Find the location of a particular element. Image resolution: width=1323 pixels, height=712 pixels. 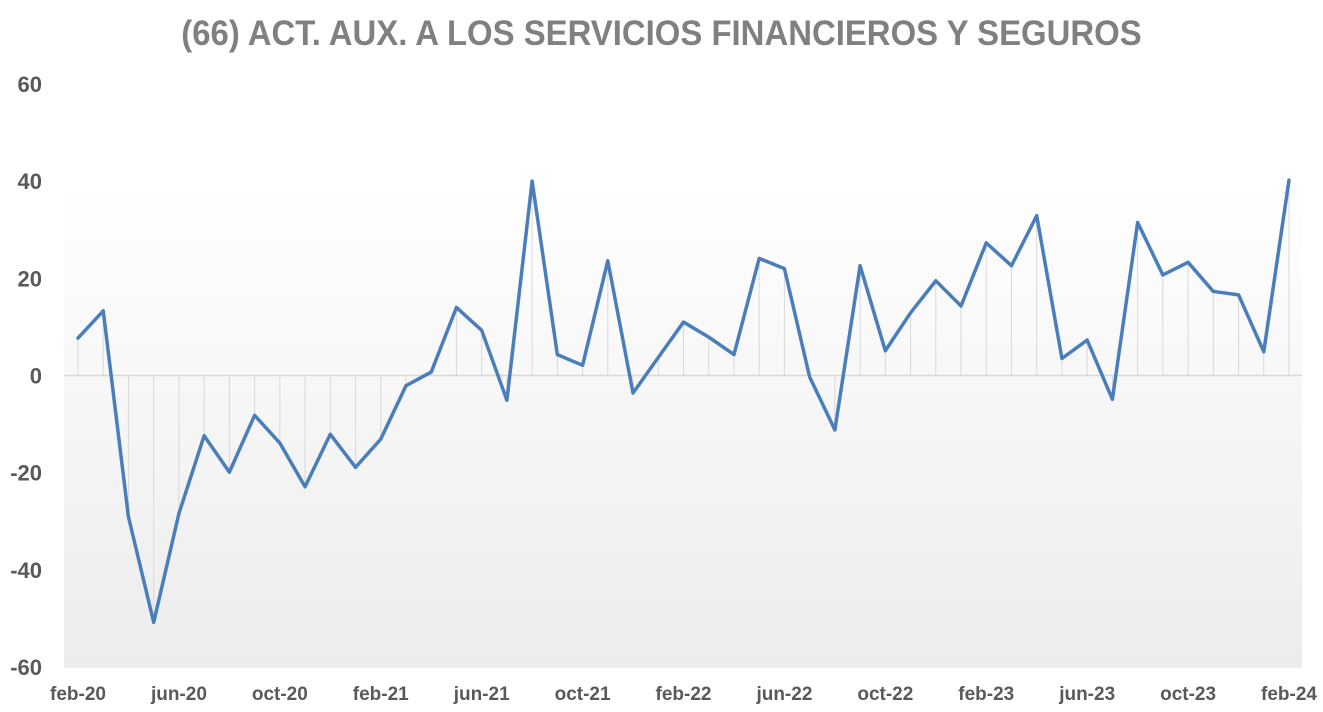

x-tick-label: feb-20 is located at coordinates (78, 694).